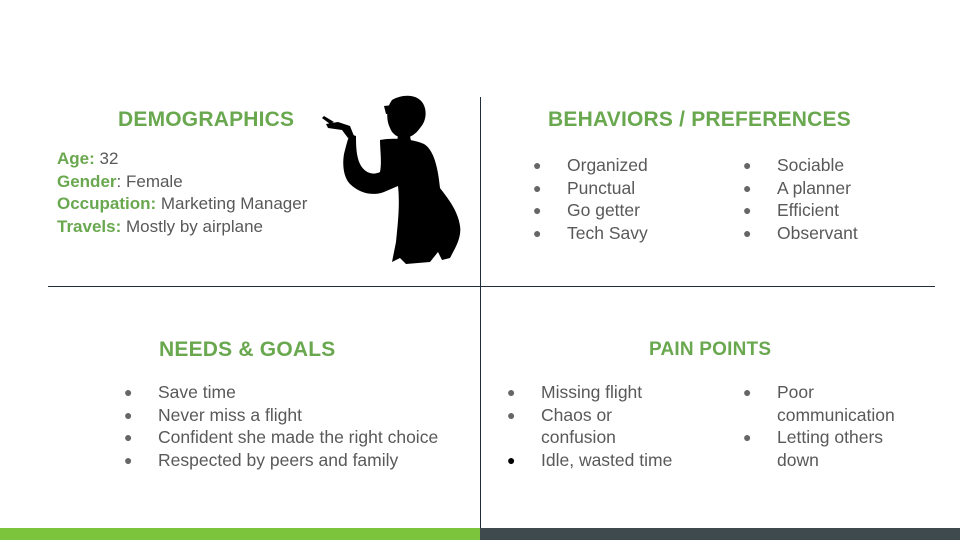 The height and width of the screenshot is (540, 960). What do you see at coordinates (791, 210) in the screenshot?
I see `list-item: ● Efficient` at bounding box center [791, 210].